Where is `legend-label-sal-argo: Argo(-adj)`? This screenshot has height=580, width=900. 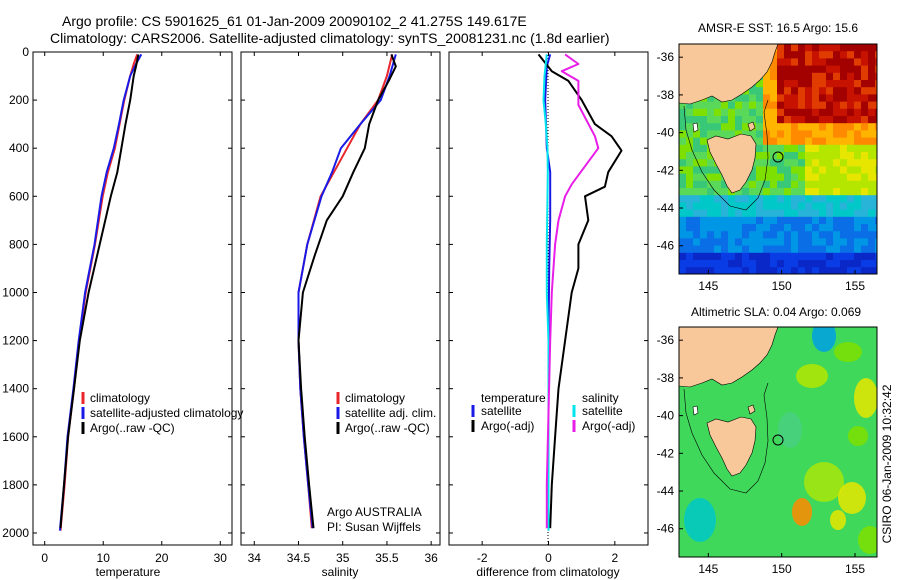 legend-label-sal-argo: Argo(-adj) is located at coordinates (608, 426).